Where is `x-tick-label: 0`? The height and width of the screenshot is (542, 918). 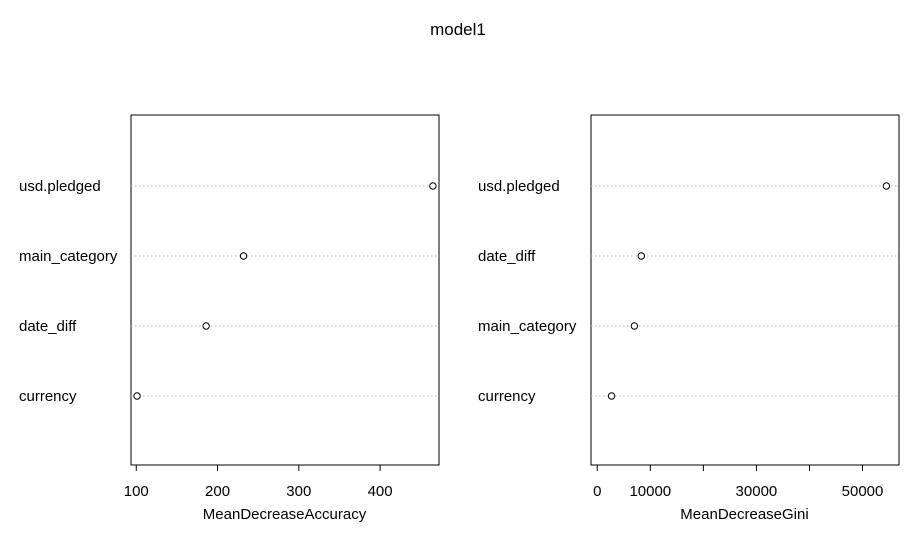
x-tick-label: 0 is located at coordinates (597, 491).